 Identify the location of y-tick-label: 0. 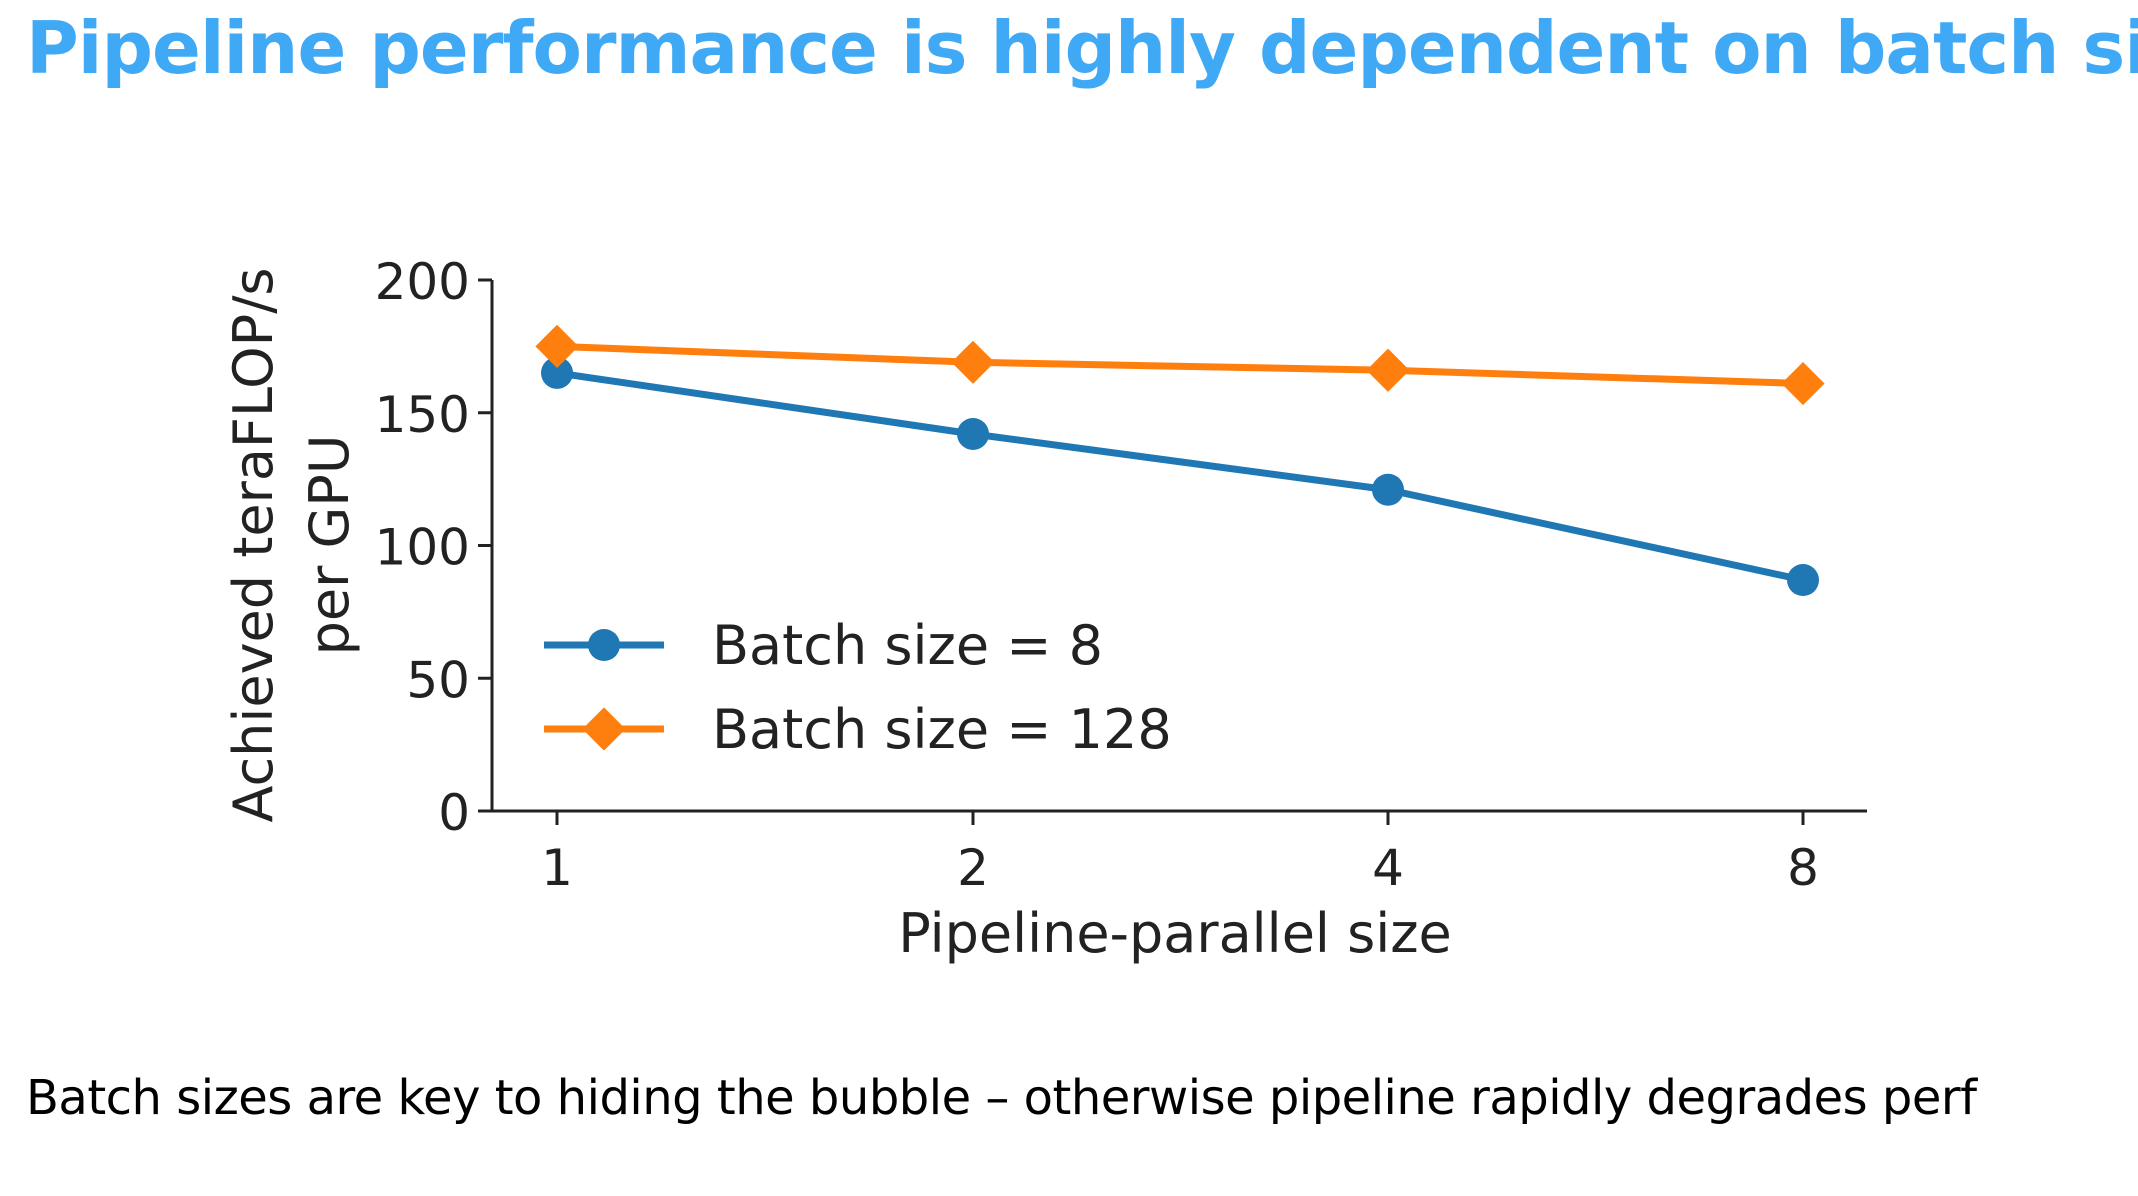
(454, 813).